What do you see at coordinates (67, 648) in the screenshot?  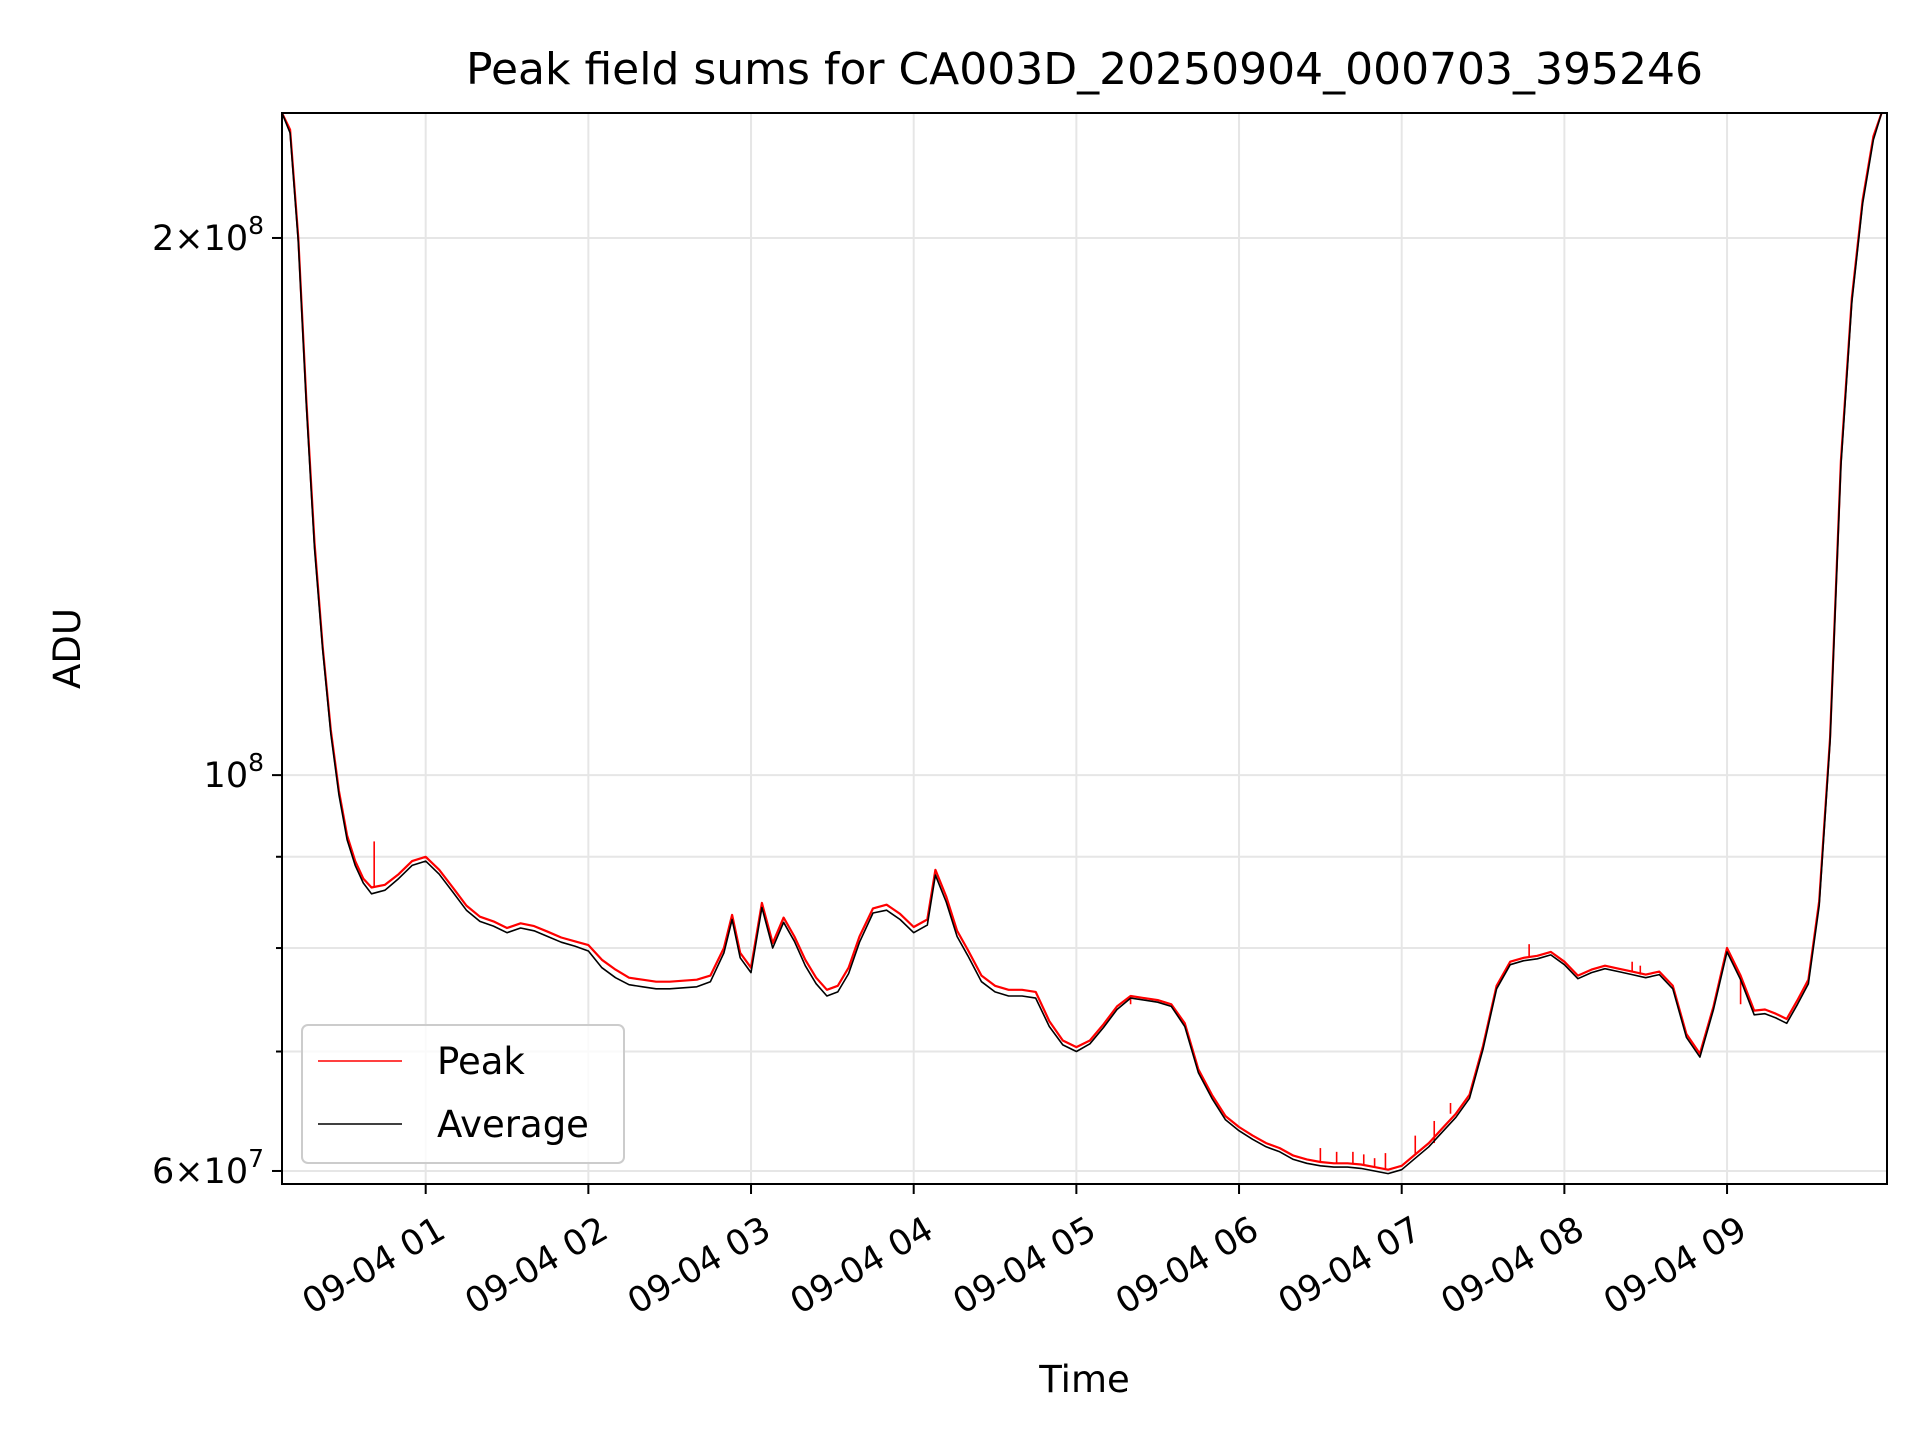 I see `y-axis-label: ADU` at bounding box center [67, 648].